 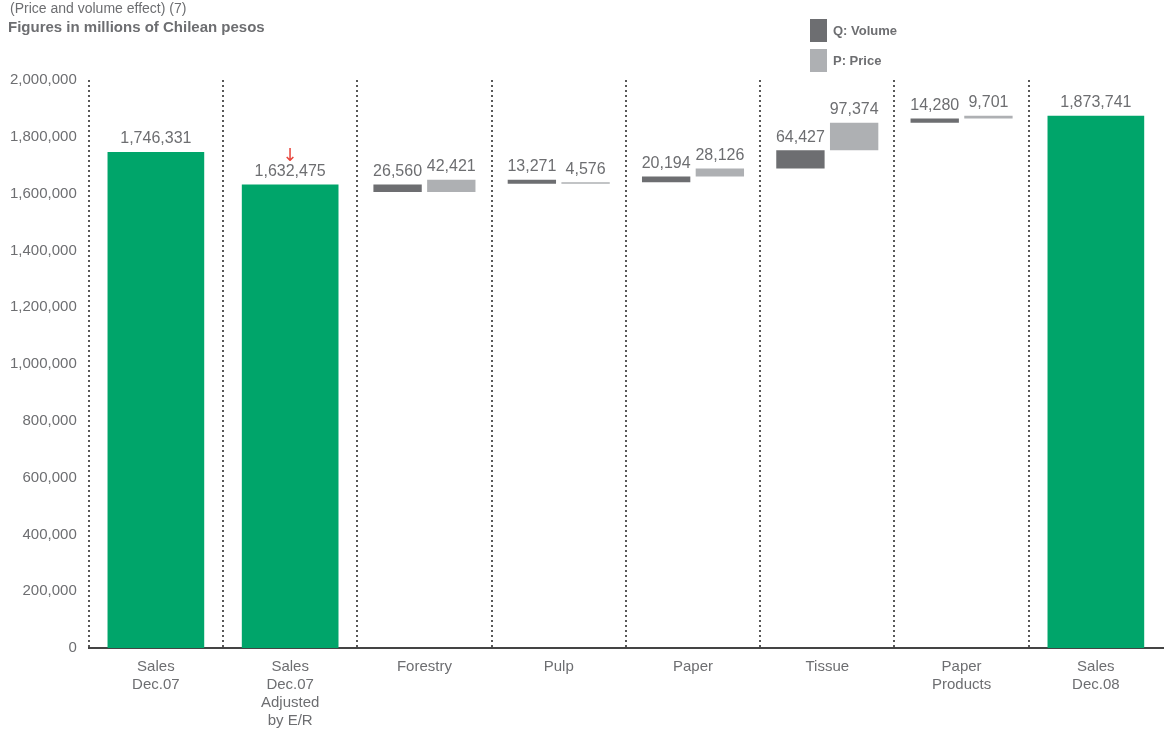 I want to click on x-tick-label: Pulp, so click(x=558, y=666).